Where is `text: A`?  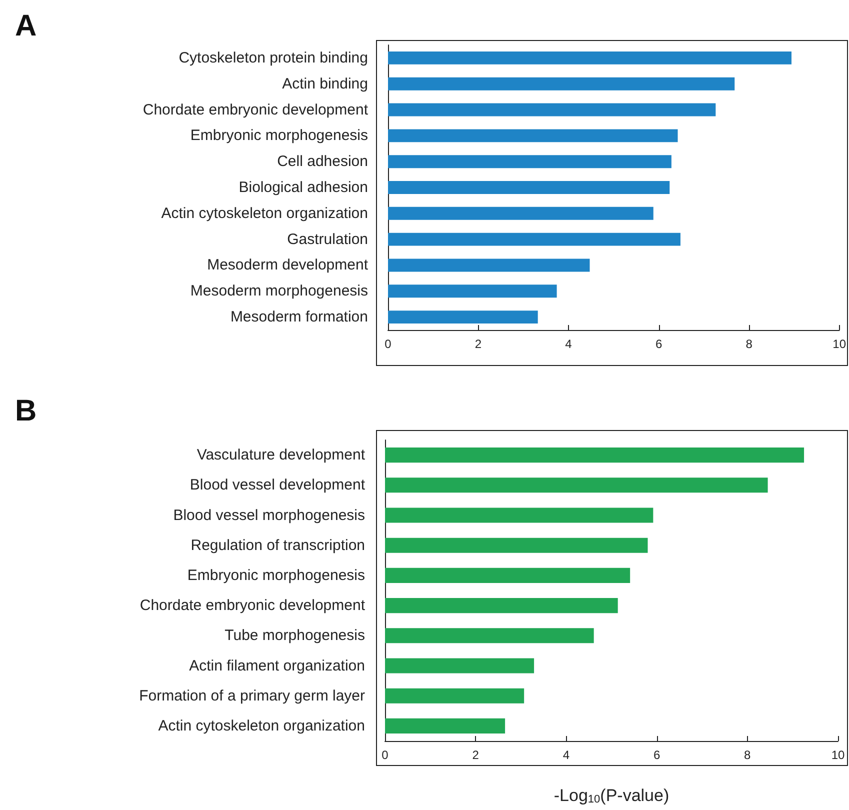
text: A is located at coordinates (26, 26).